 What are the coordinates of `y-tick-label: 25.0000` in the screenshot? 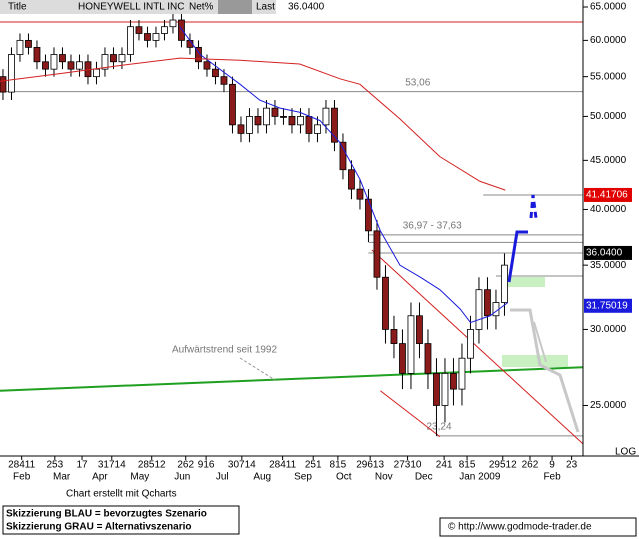 It's located at (608, 405).